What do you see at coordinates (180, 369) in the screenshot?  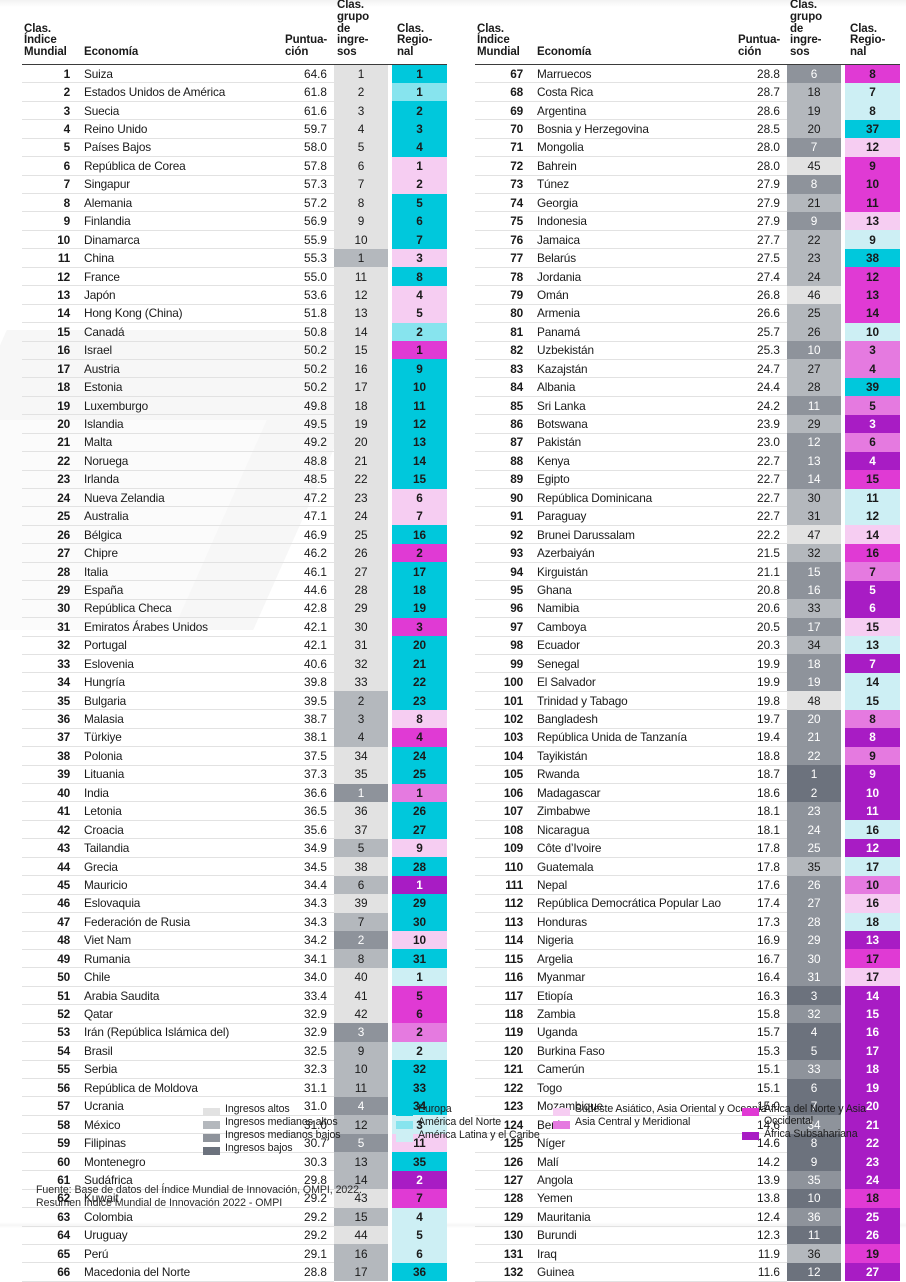 I see `cell-economy: Austria` at bounding box center [180, 369].